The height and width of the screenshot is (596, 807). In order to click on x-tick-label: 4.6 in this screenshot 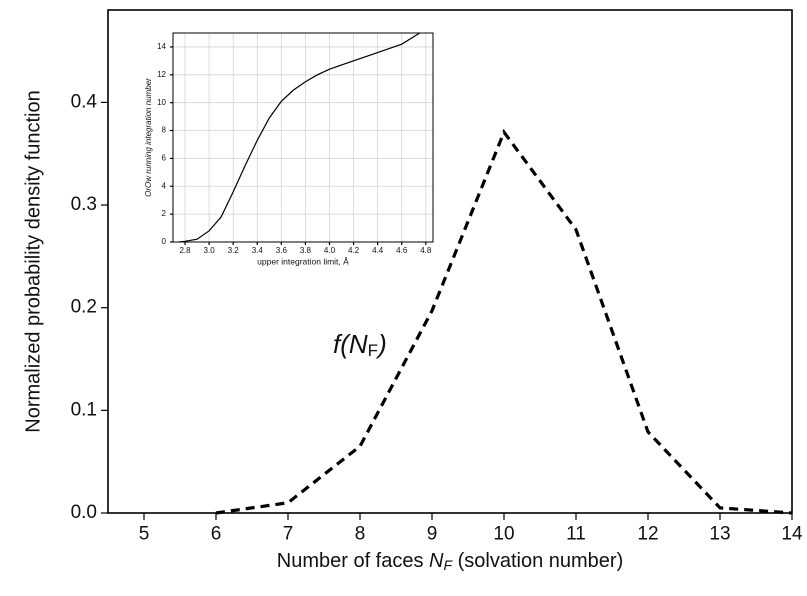, I will do `click(402, 250)`.